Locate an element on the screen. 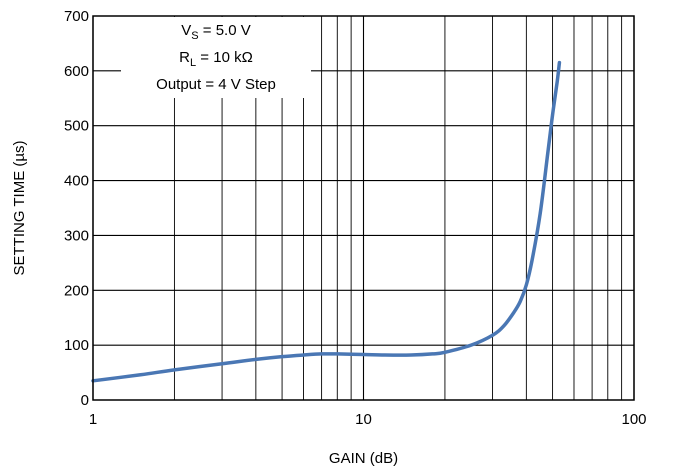 This screenshot has height=472, width=676. y-tick-label: 100 is located at coordinates (76, 345).